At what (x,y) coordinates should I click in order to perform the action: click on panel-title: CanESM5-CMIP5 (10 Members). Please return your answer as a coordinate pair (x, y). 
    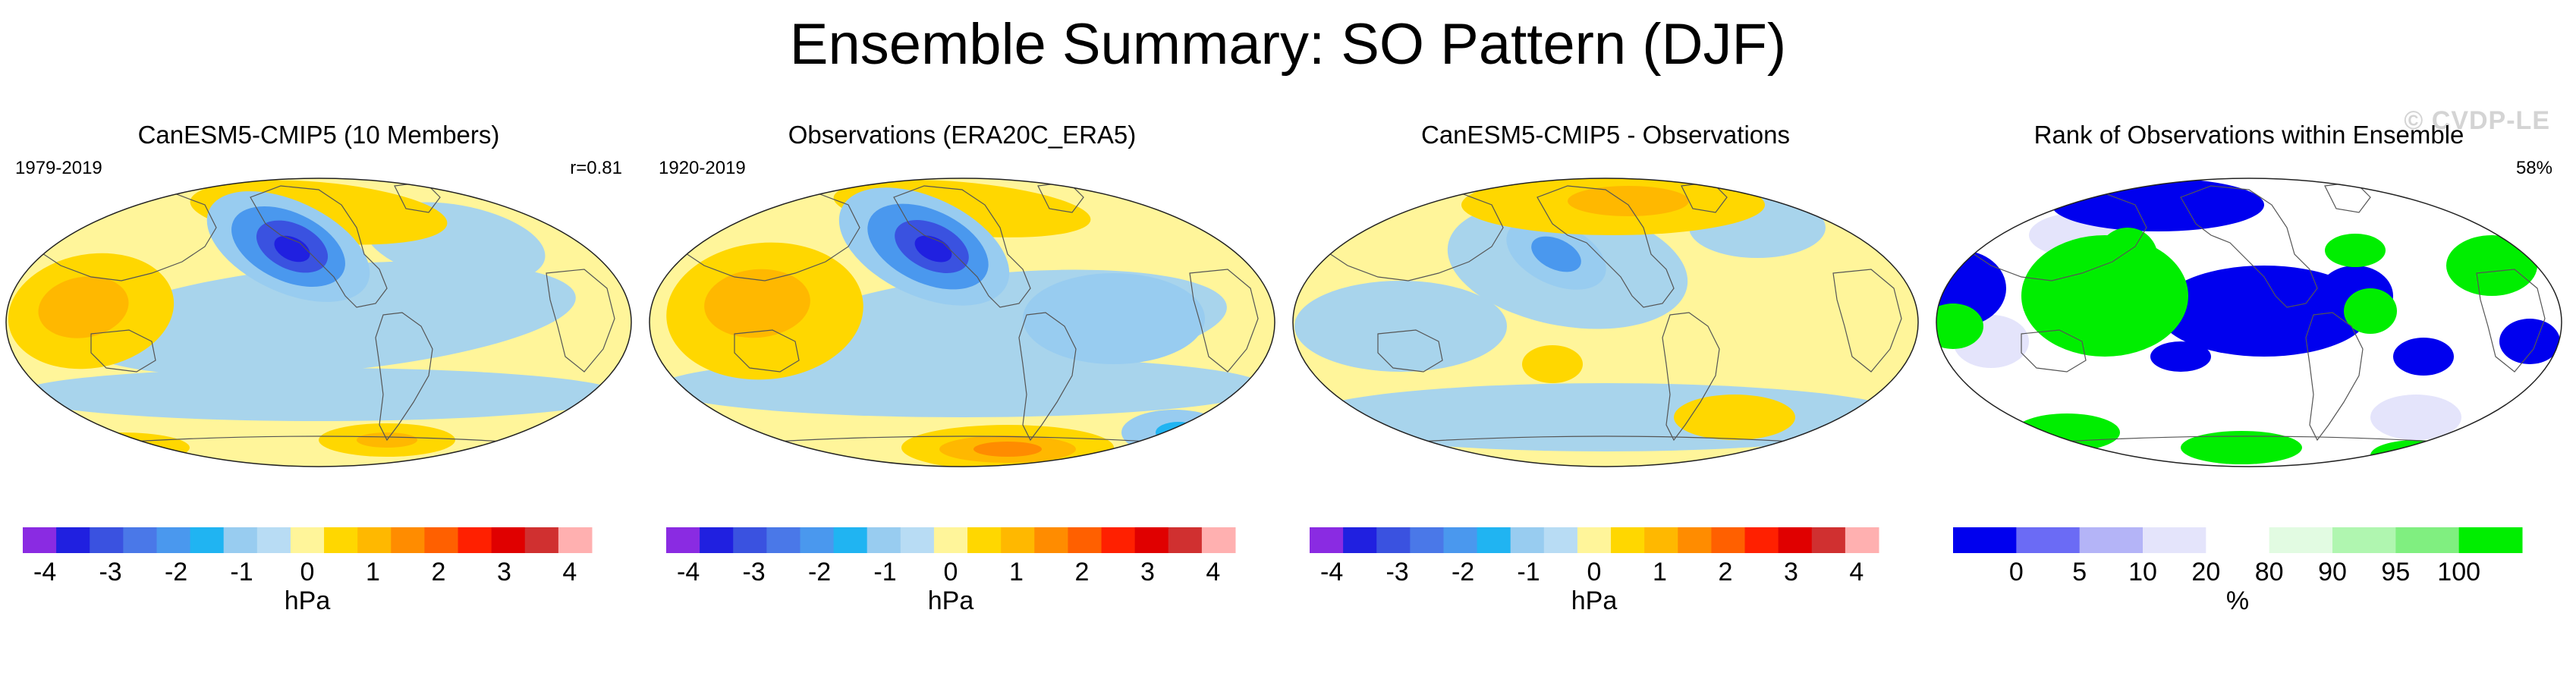
    Looking at the image, I should click on (318, 135).